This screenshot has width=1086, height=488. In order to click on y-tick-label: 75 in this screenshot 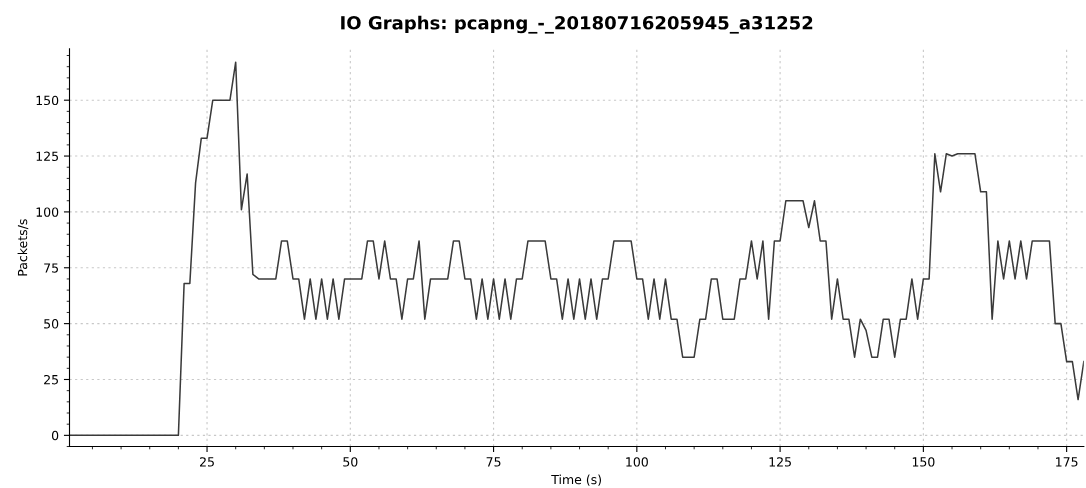, I will do `click(51, 268)`.